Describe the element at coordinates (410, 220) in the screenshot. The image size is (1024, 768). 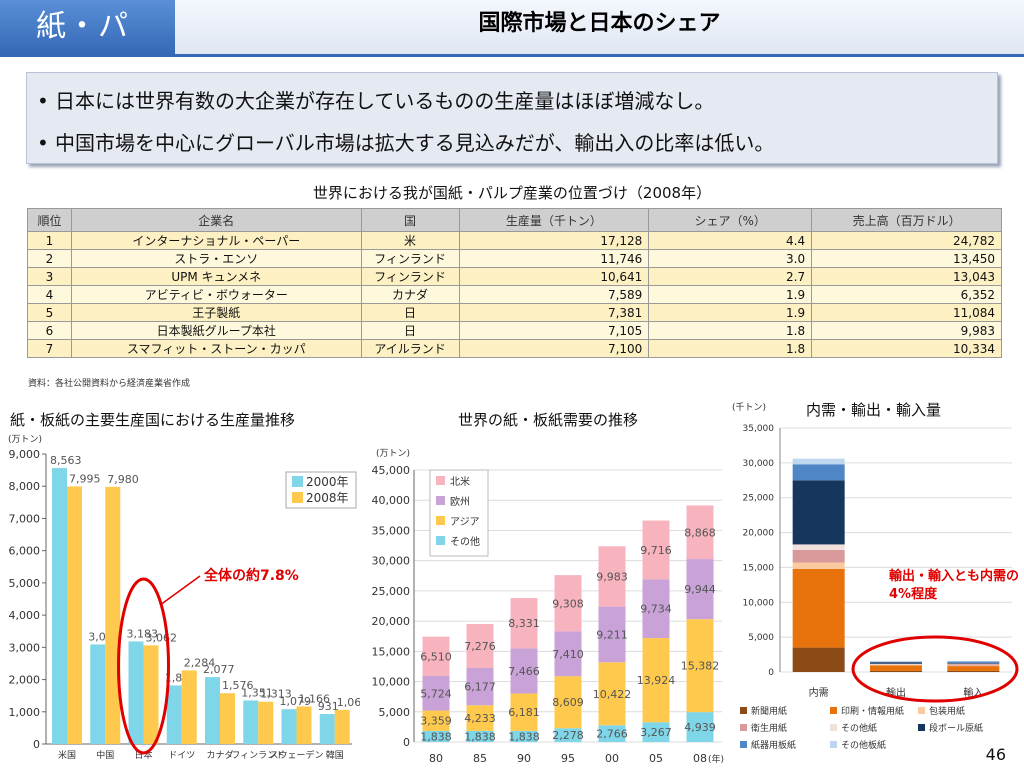
I see `col-header-country: 国` at that location.